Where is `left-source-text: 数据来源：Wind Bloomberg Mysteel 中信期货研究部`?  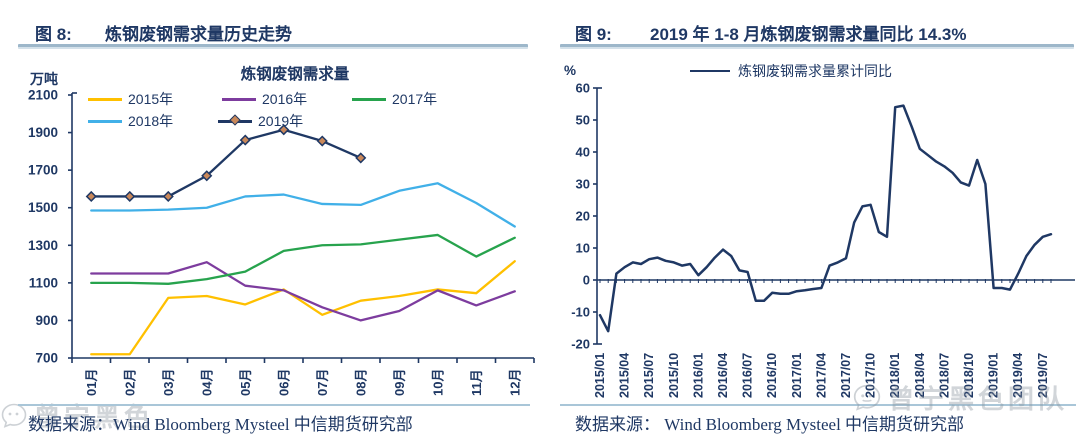
left-source-text: 数据来源：Wind Bloomberg Mysteel 中信期货研究部 is located at coordinates (220, 424).